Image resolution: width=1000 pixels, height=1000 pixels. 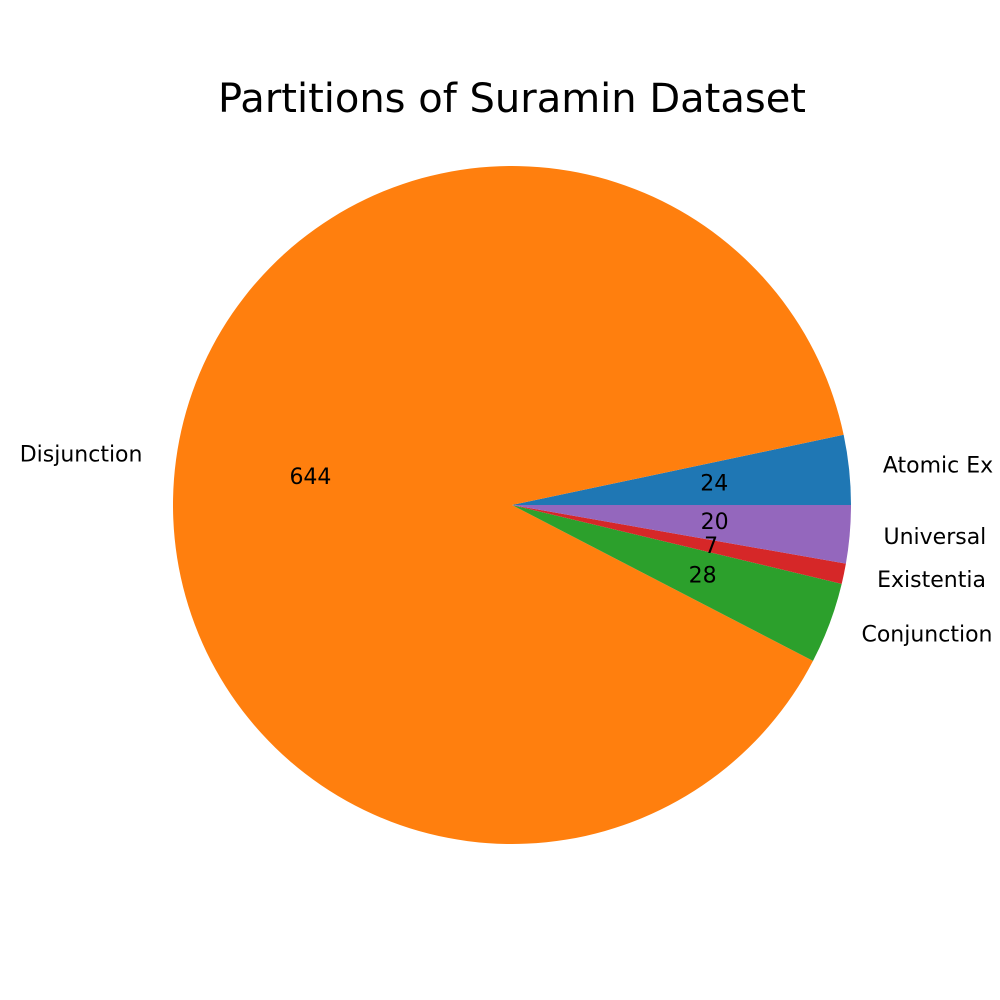 I want to click on slice-label-universal: Universal, so click(x=934, y=537).